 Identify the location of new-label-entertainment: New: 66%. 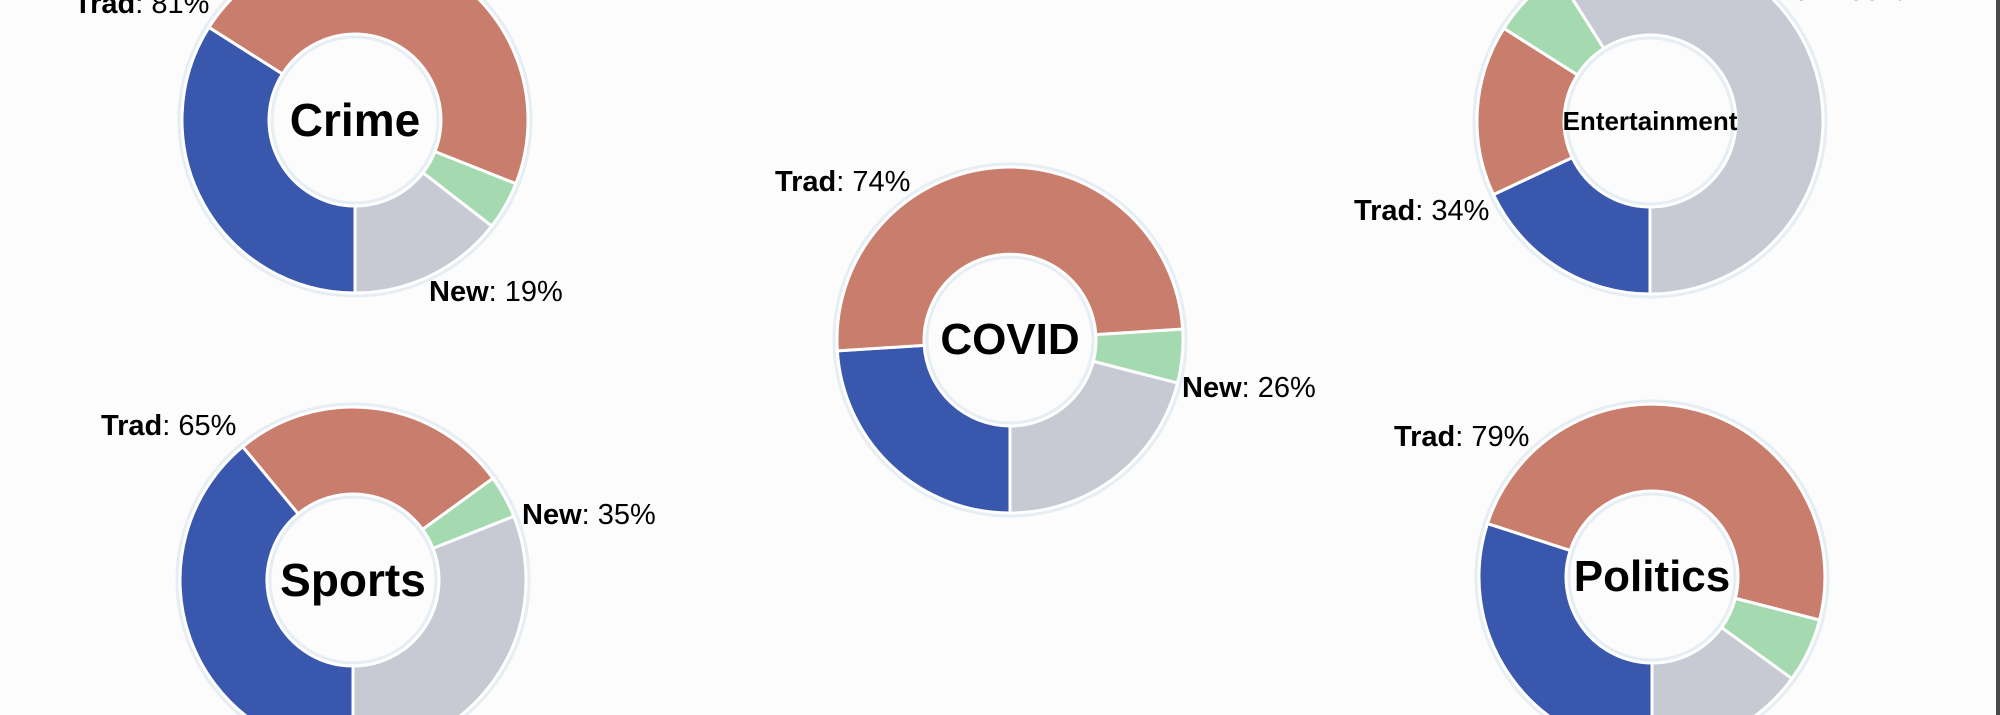
(1839, 3).